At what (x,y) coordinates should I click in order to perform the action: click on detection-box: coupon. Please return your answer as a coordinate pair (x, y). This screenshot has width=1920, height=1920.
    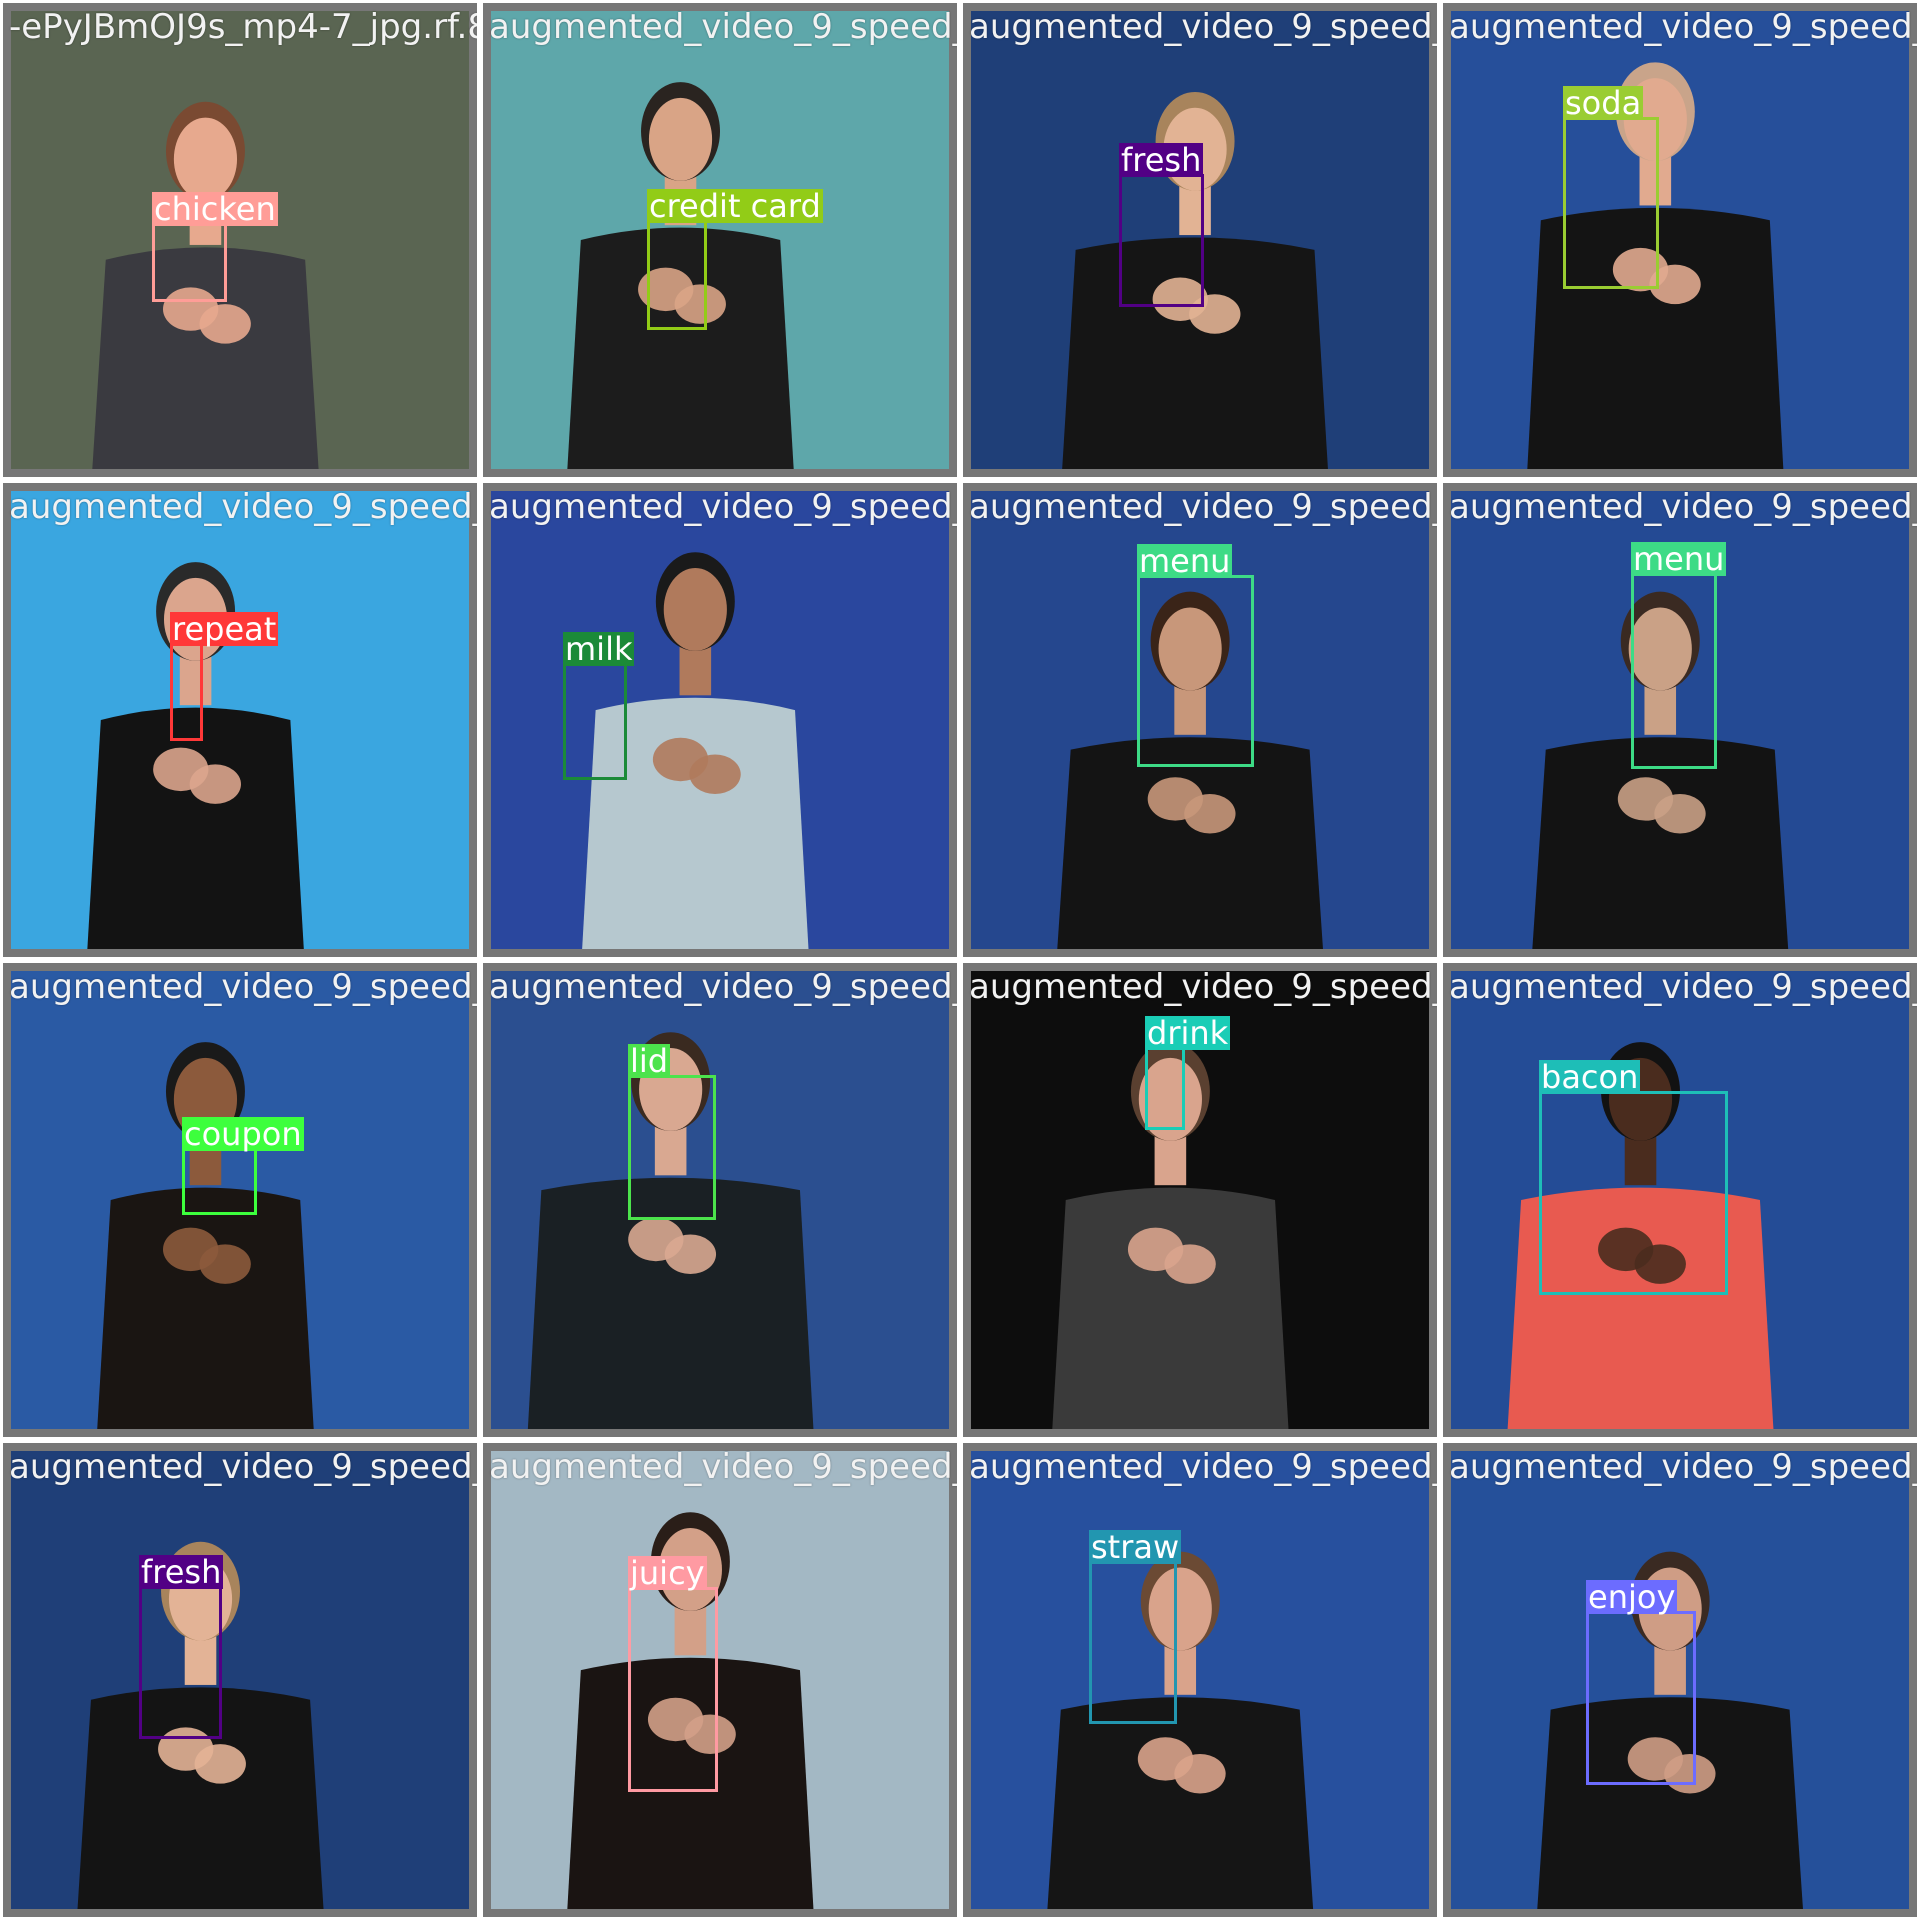
    Looking at the image, I should click on (243, 1166).